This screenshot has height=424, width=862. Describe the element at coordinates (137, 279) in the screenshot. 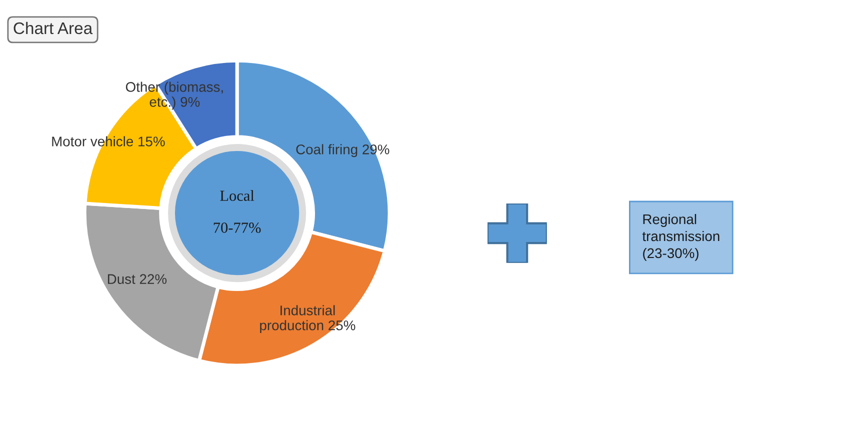

I see `slice-label: Dust 22%` at that location.